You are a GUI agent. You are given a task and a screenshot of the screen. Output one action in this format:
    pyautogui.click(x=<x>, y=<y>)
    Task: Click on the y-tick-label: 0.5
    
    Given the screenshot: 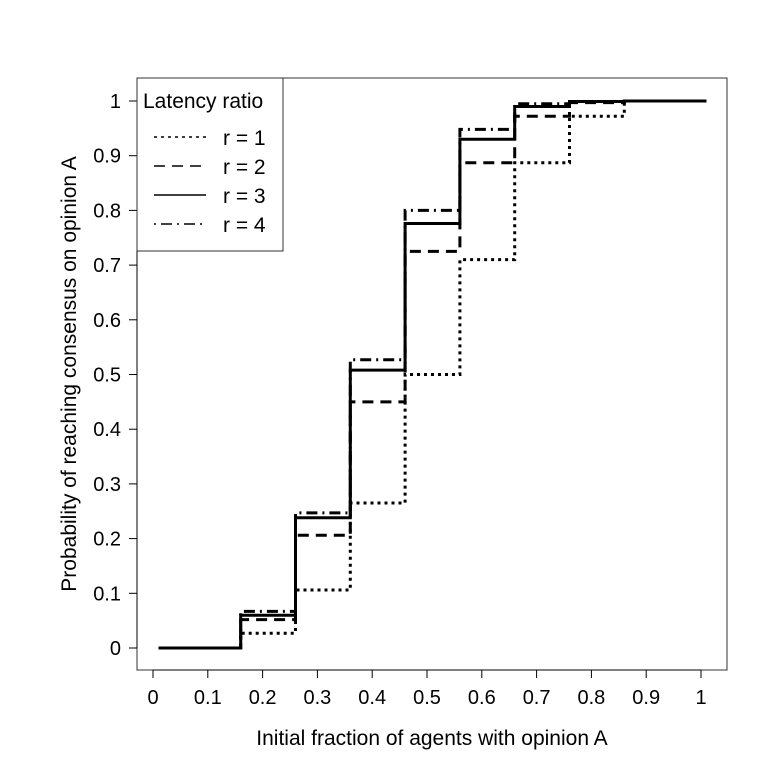 What is the action you would take?
    pyautogui.click(x=107, y=376)
    